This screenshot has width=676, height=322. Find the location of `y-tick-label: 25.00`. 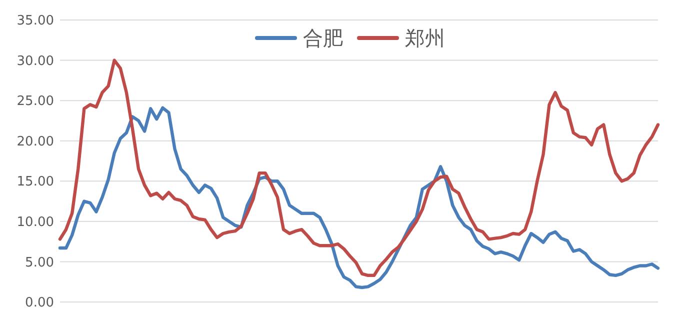

y-tick-label: 25.00 is located at coordinates (35, 102).